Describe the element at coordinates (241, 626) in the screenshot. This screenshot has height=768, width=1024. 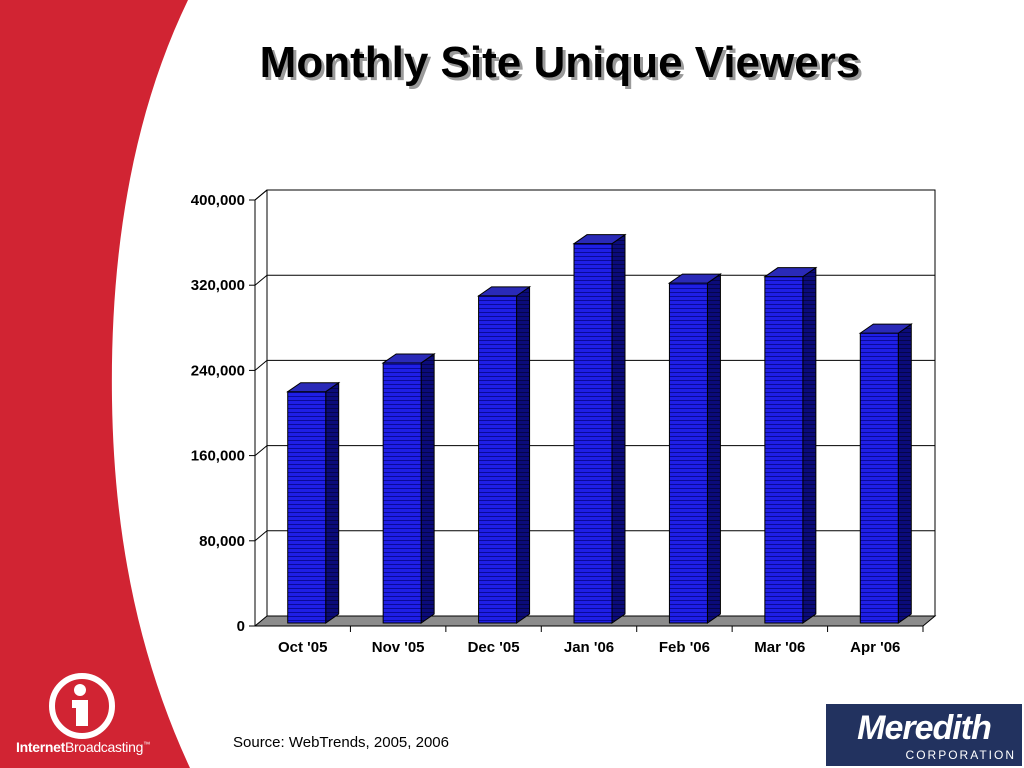
I see `y-tick-label: 0` at that location.